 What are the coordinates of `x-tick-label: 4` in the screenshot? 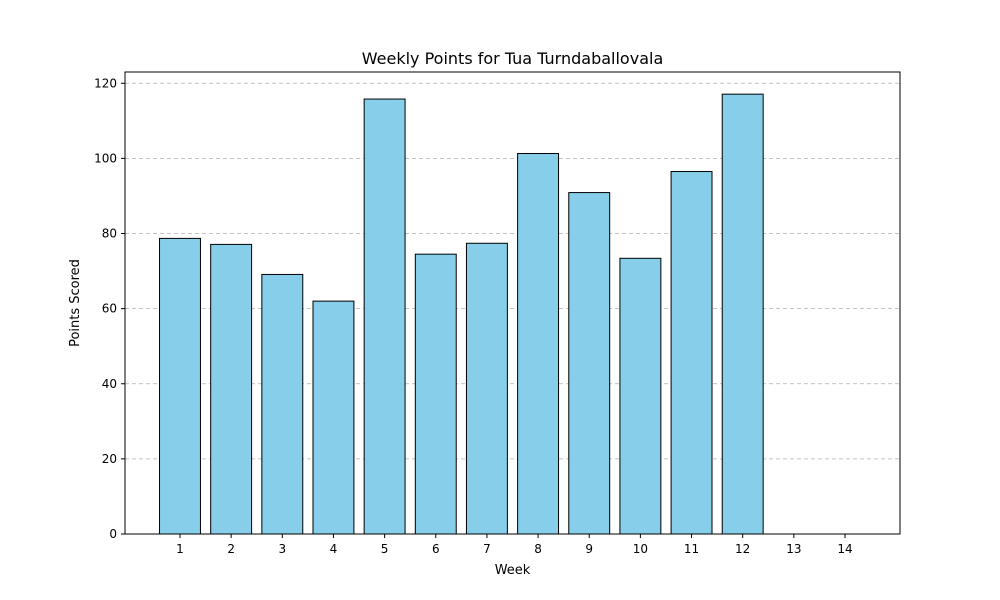 It's located at (334, 549).